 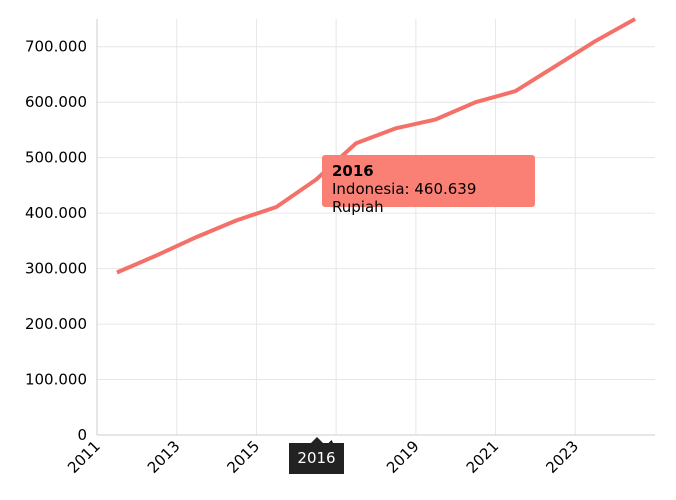 I want to click on tooltip-text: Indonesia: 460.639 Rupiah, so click(x=404, y=198).